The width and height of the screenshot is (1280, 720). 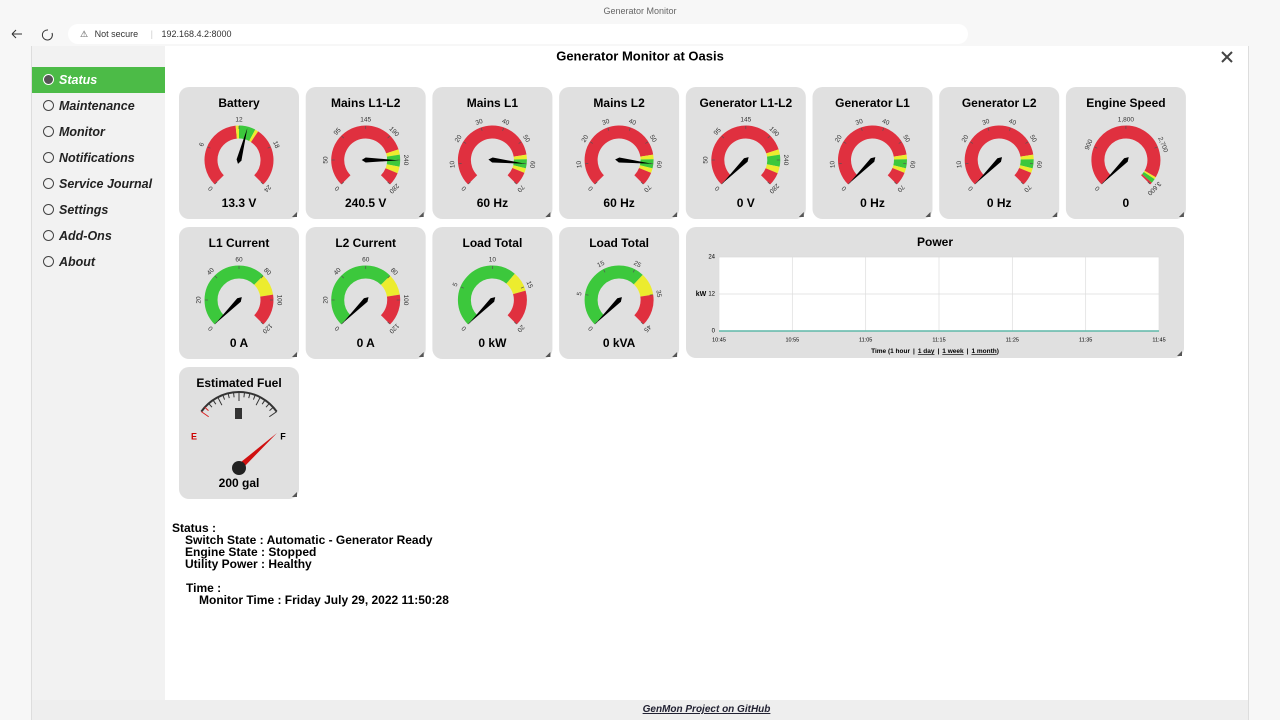 What do you see at coordinates (1264, 383) in the screenshot?
I see `browser-sidebar` at bounding box center [1264, 383].